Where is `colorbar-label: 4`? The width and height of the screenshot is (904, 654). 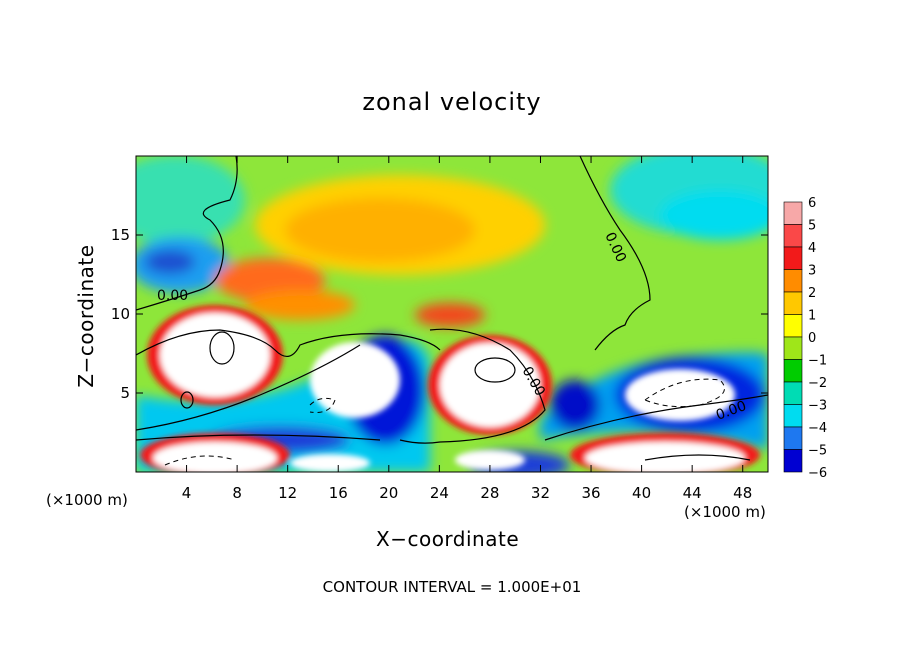
colorbar-label: 4 is located at coordinates (812, 248).